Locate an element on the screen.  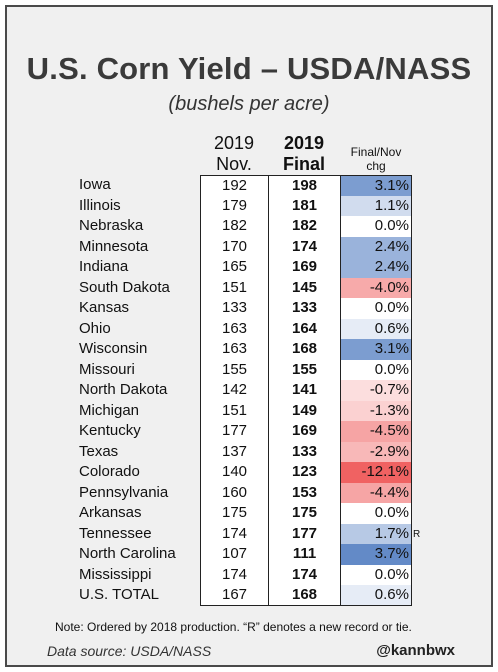
header-change-sub: chg is located at coordinates (376, 166).